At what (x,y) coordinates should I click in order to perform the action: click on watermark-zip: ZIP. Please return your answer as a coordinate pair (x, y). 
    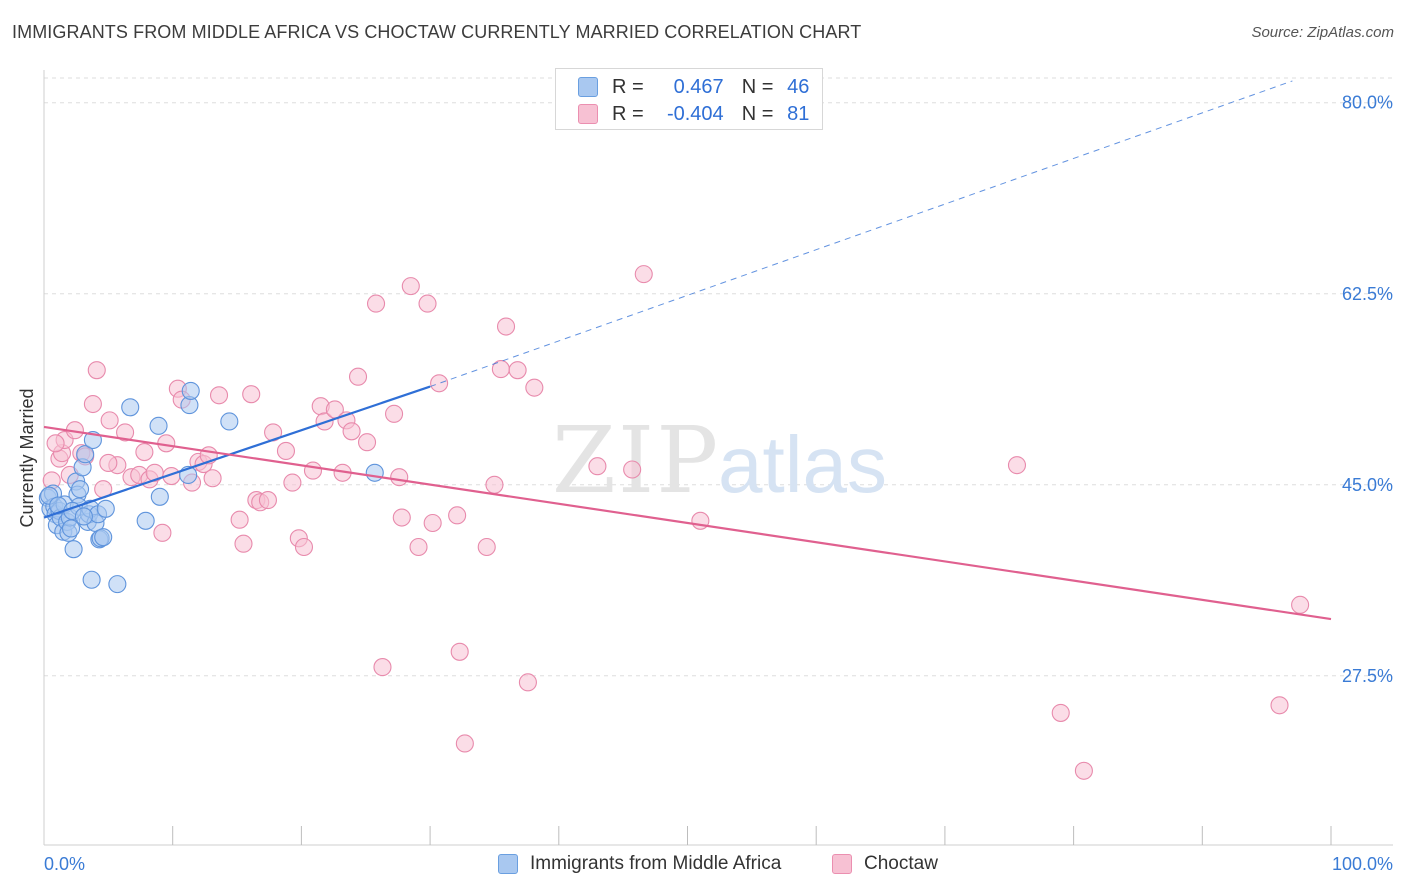
    Looking at the image, I should click on (636, 460).